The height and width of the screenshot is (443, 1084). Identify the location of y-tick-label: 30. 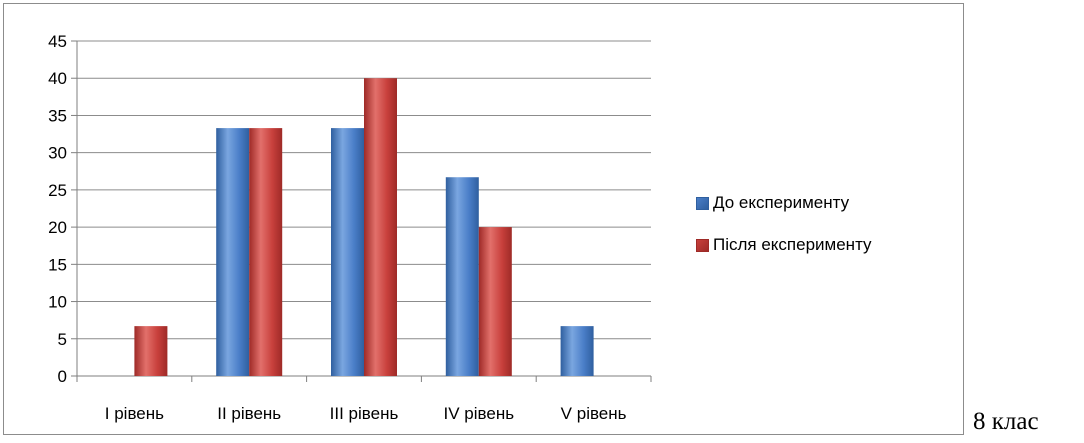
(57, 153).